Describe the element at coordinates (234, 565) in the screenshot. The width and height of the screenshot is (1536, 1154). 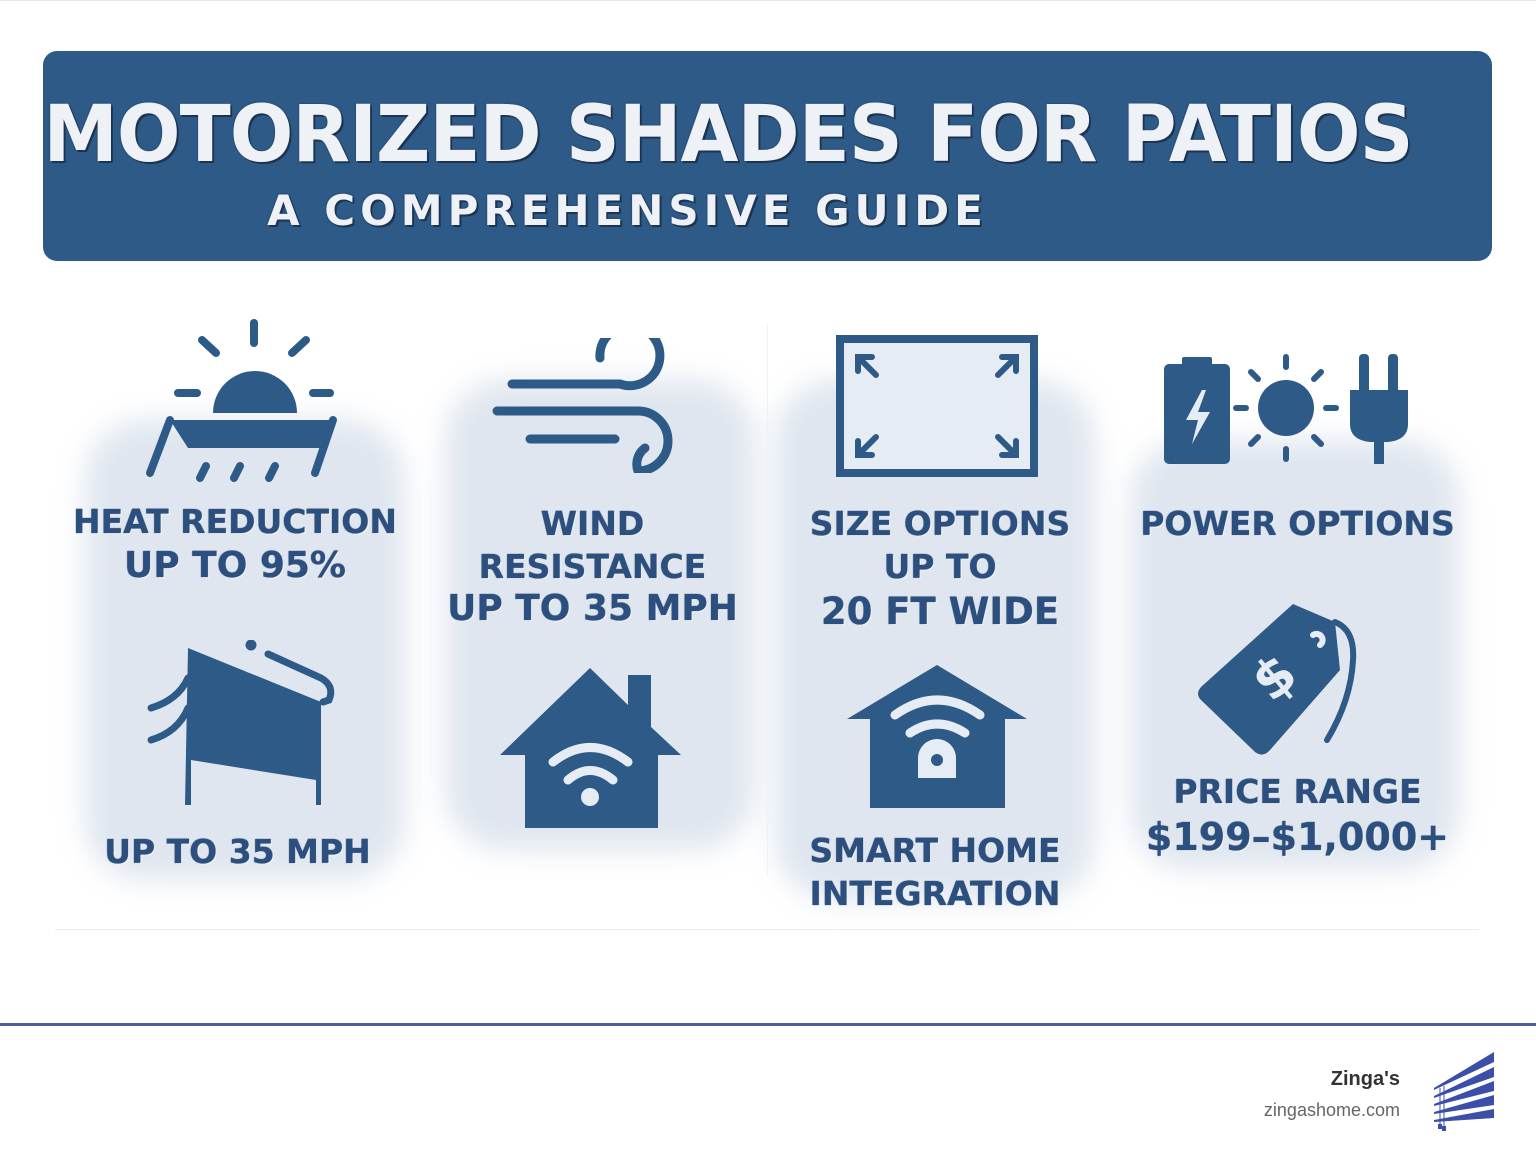
I see `feature-value: UP TO 95%` at that location.